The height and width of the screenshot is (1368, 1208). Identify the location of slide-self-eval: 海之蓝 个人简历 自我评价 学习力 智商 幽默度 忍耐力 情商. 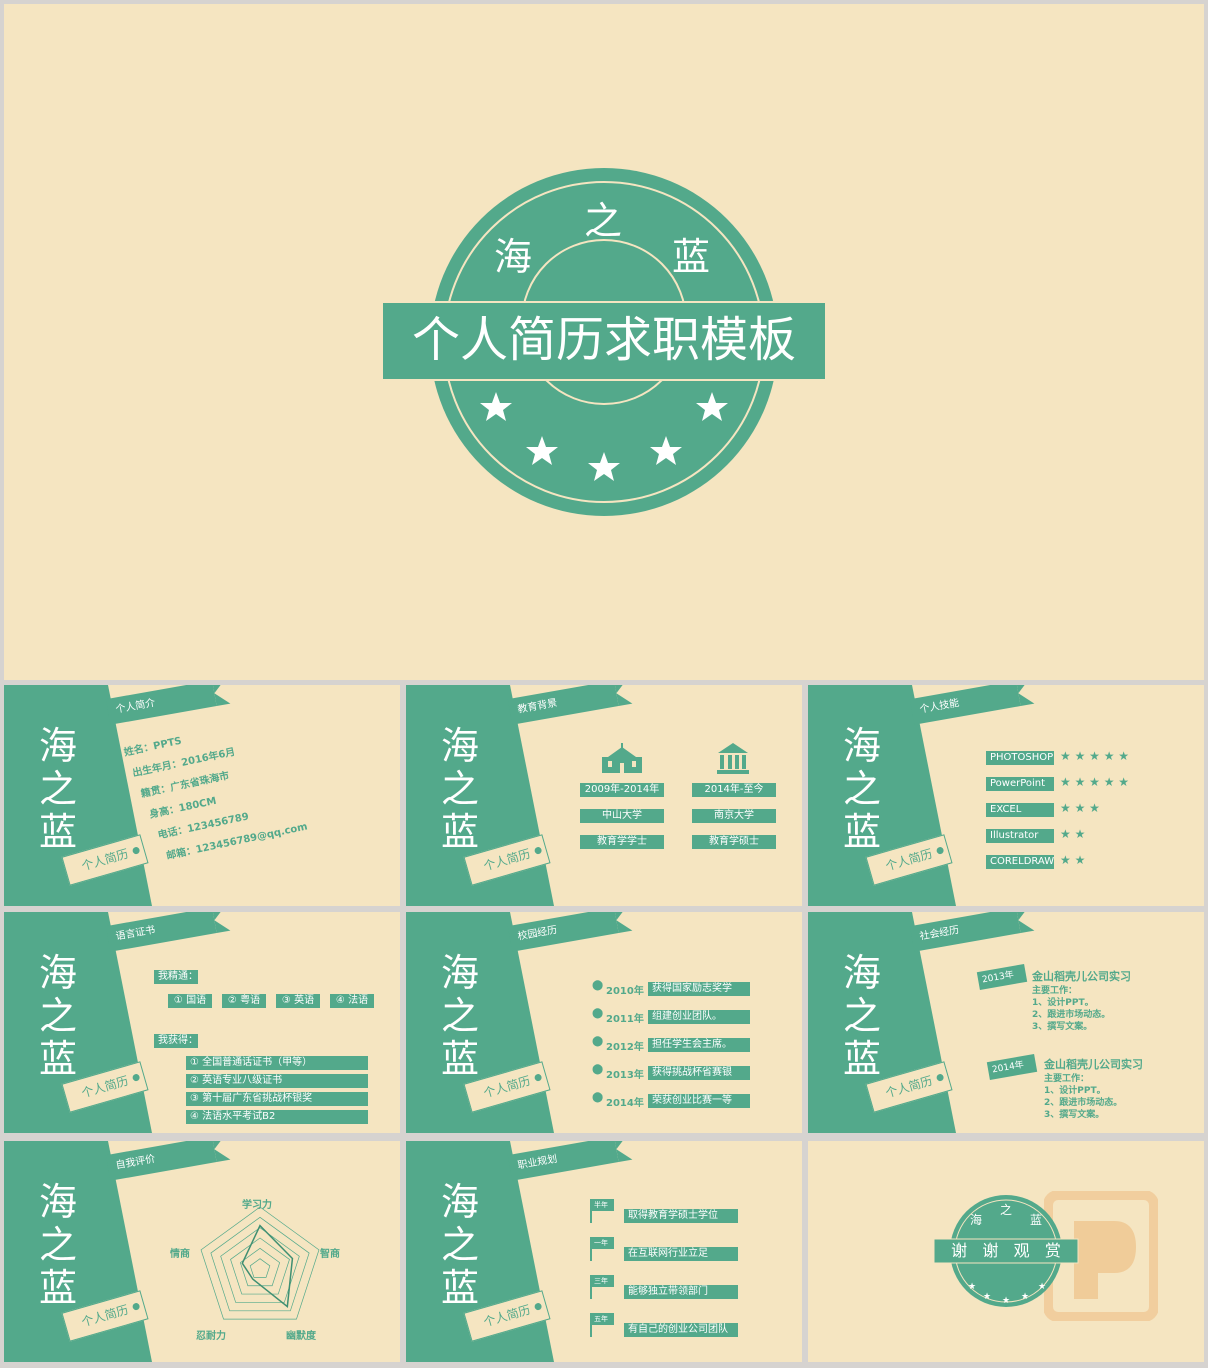
(202, 1251).